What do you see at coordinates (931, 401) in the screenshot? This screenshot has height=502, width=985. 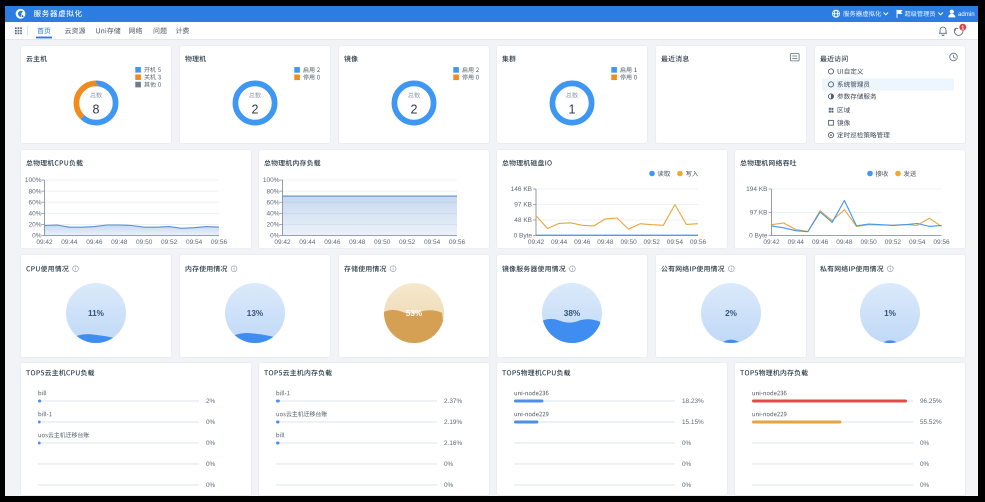 I see `svg-text: 96.25%` at bounding box center [931, 401].